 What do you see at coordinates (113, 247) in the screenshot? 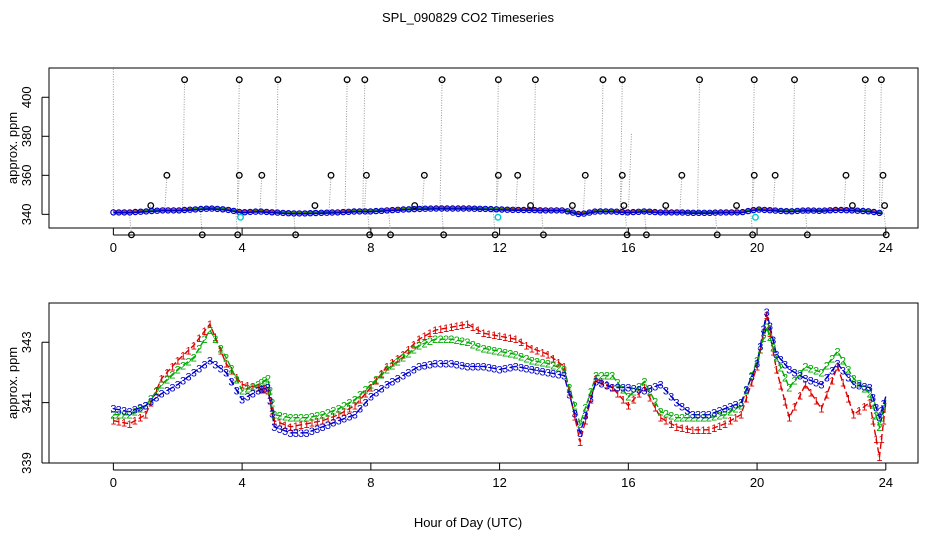
I see `top-x-tick-label: 0` at bounding box center [113, 247].